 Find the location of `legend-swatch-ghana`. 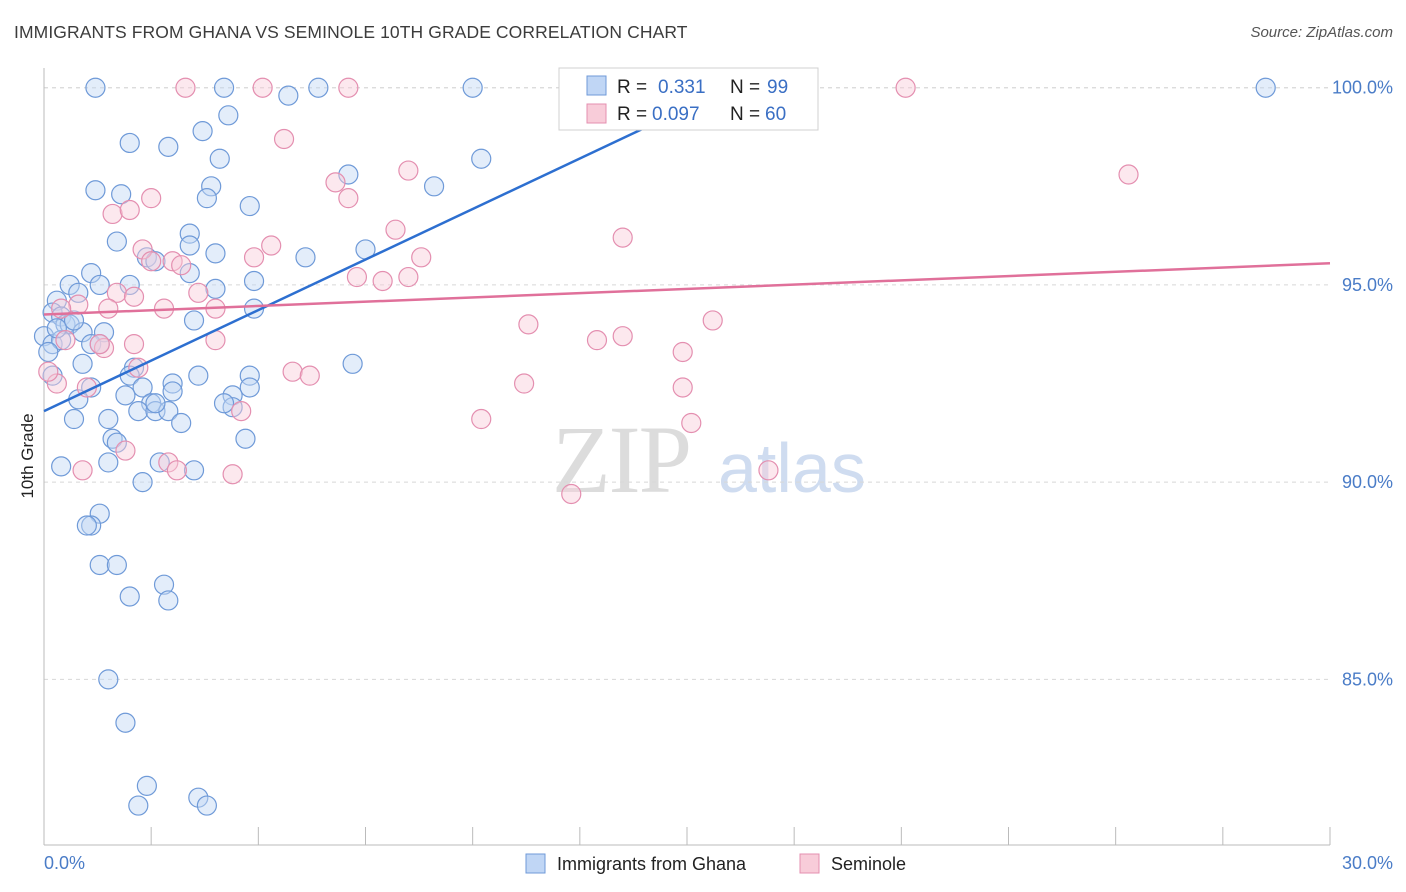

legend-swatch-ghana is located at coordinates (596, 85).